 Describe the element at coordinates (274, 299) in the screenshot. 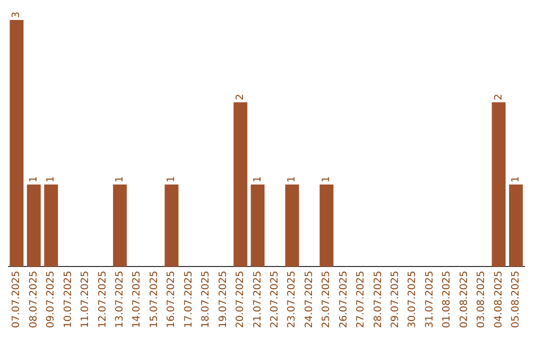

I see `x-tick-label: 22.07.2025` at that location.